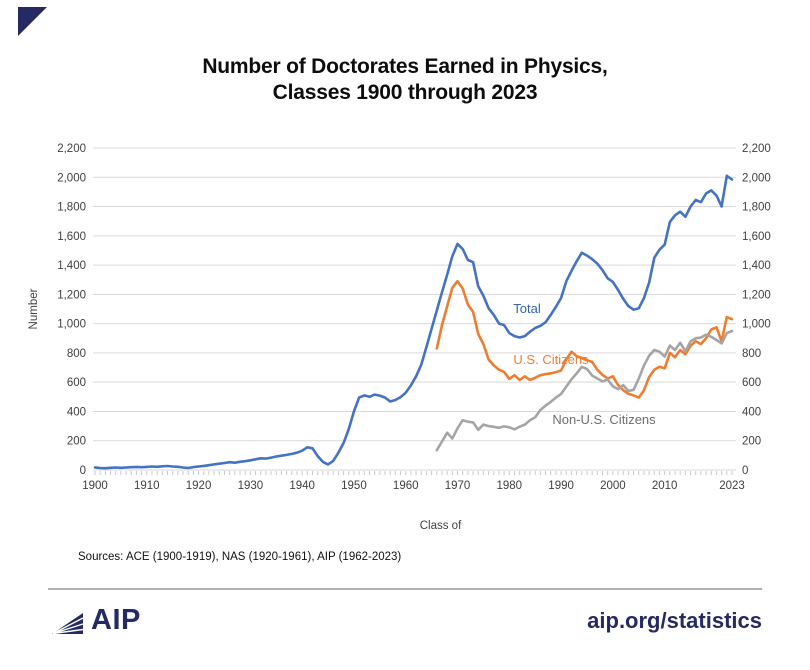 The image size is (810, 670). What do you see at coordinates (751, 412) in the screenshot?
I see `y-axis-tick-label-right: 400` at bounding box center [751, 412].